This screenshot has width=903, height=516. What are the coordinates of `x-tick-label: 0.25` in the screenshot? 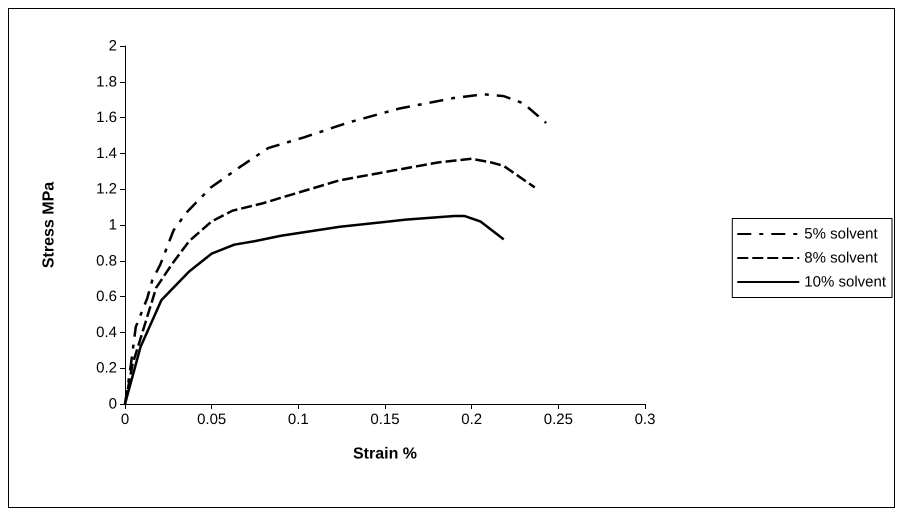 It's located at (558, 419).